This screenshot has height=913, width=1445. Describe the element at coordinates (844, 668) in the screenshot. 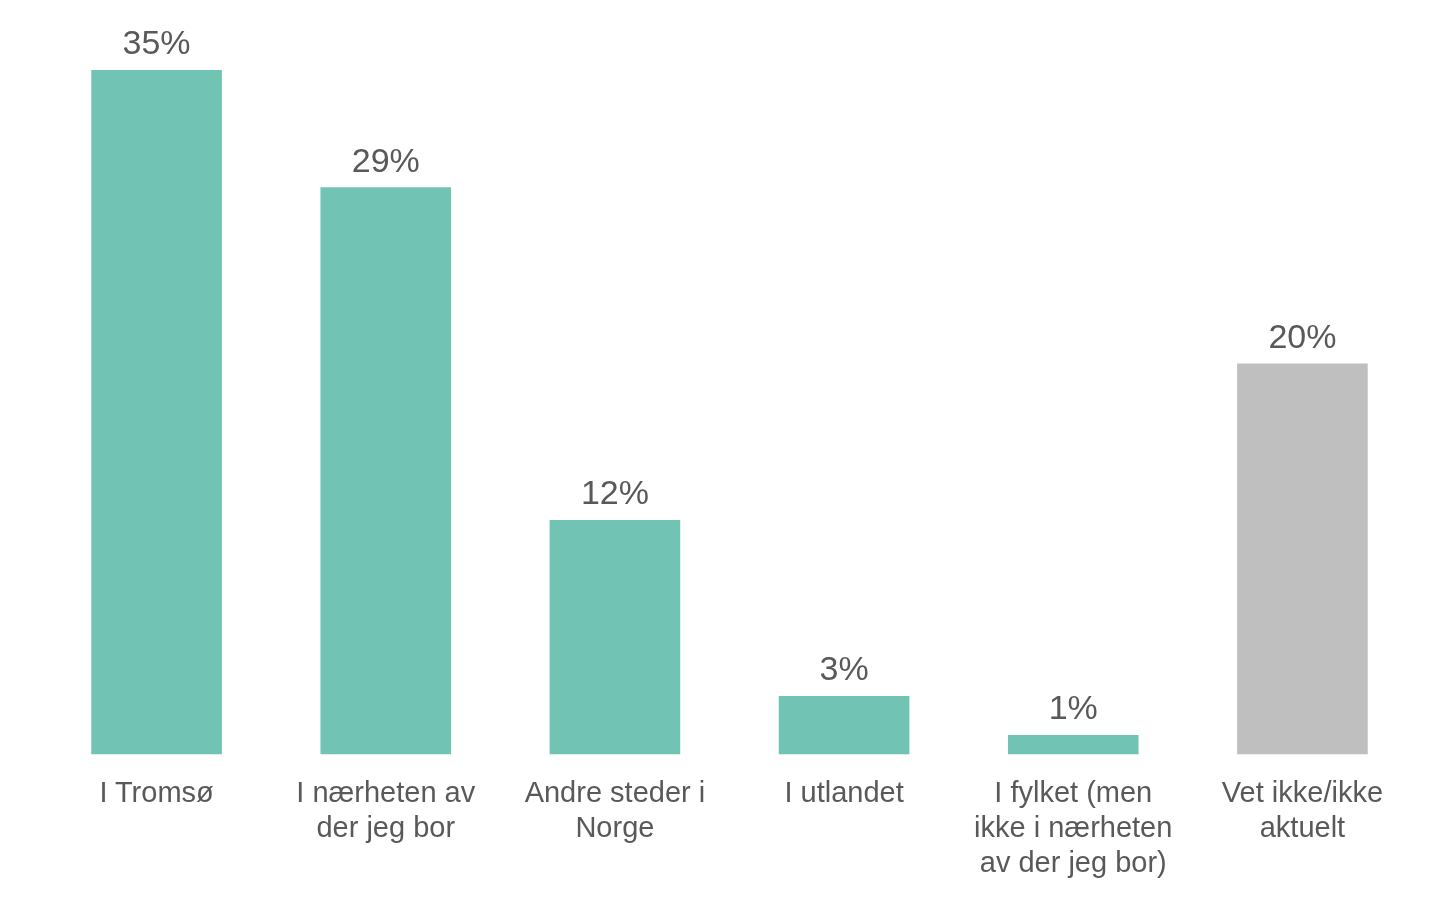

I see `data-label: 3%` at that location.